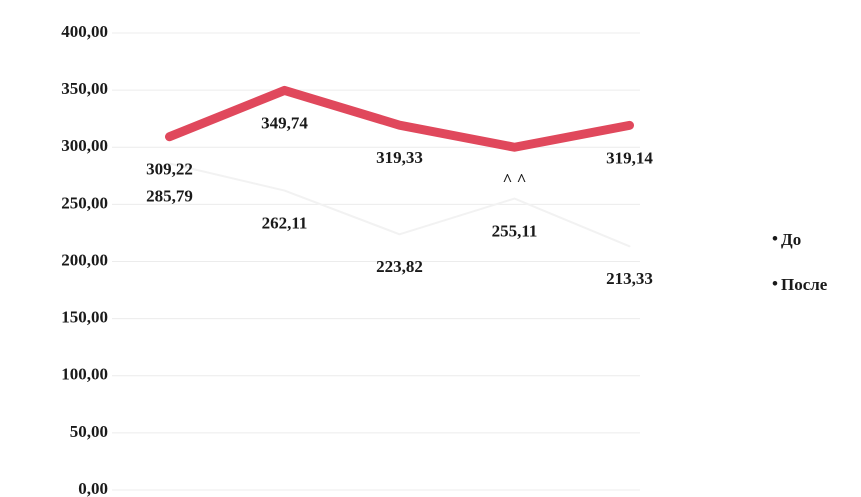  I want to click on data-label: 255,11, so click(515, 230).